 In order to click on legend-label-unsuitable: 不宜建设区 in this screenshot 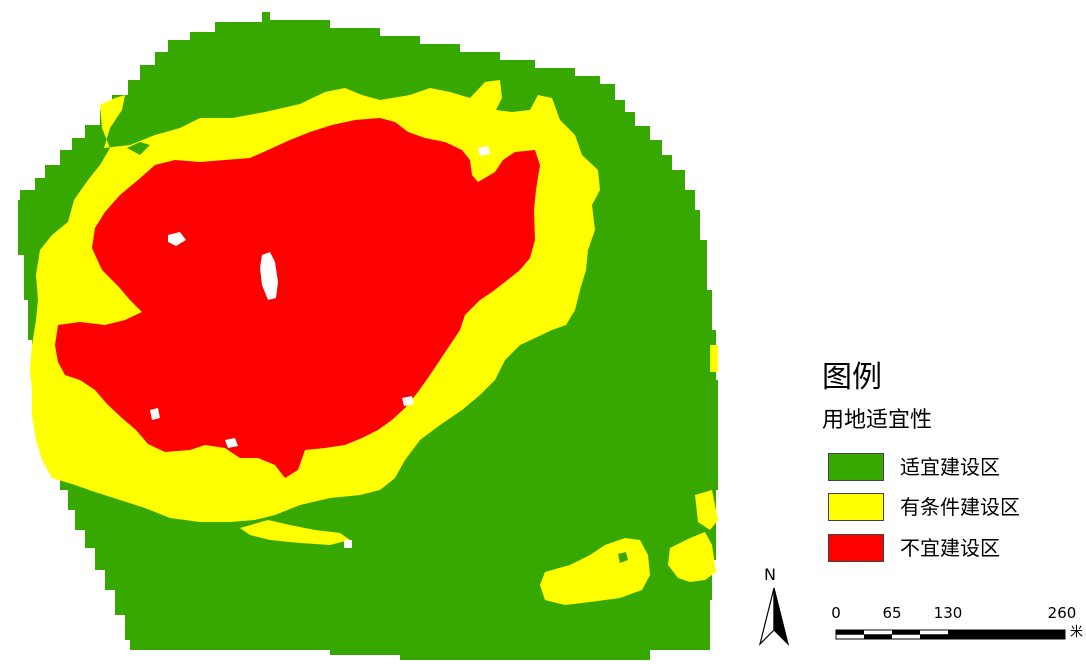, I will do `click(950, 548)`.